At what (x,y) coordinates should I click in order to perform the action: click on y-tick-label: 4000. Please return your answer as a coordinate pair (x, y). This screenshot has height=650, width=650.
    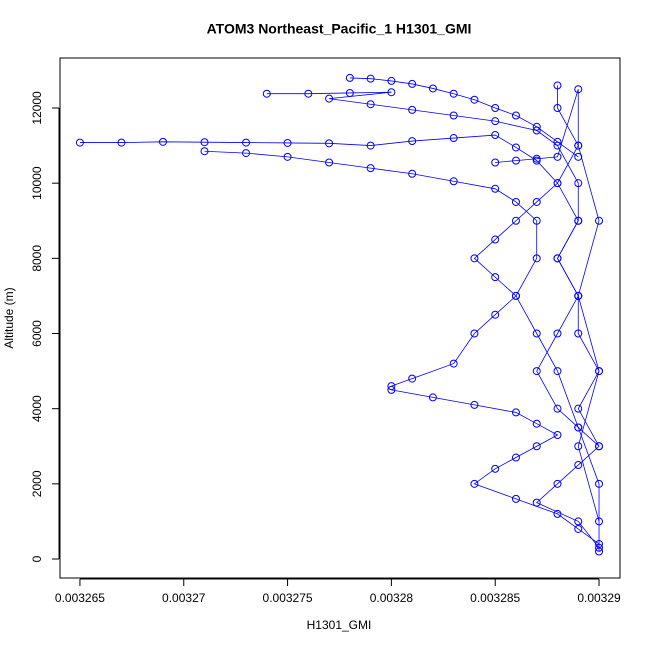
    Looking at the image, I should click on (37, 408).